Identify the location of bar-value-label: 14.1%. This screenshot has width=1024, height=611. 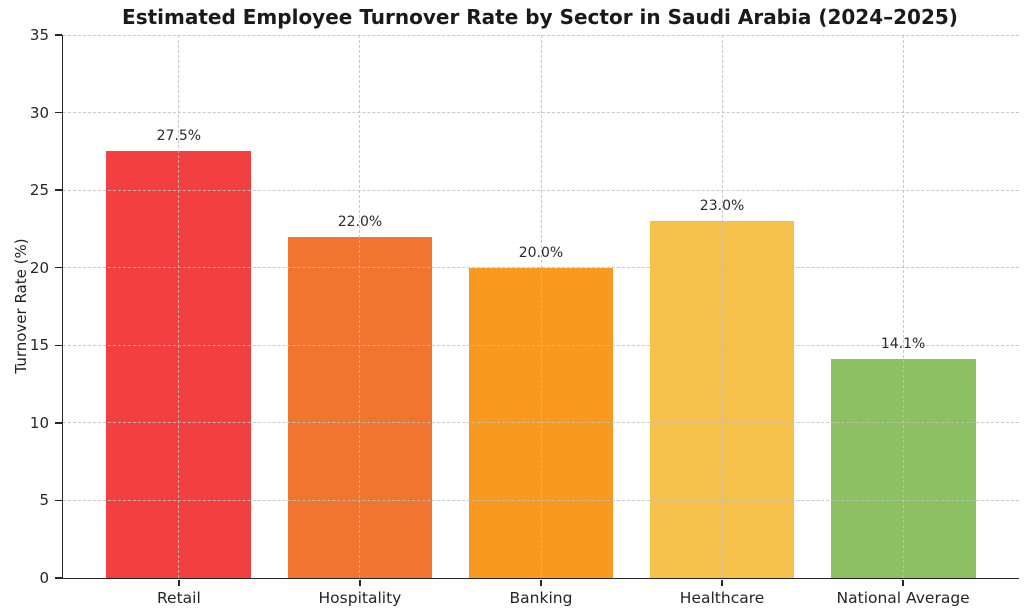
(903, 344).